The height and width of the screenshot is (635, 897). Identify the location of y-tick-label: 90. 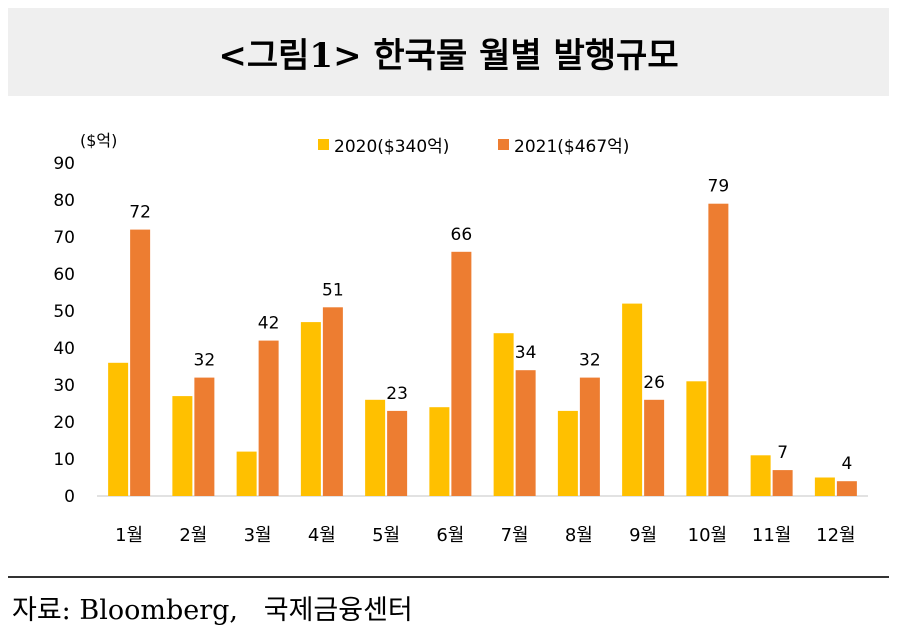
(64, 164).